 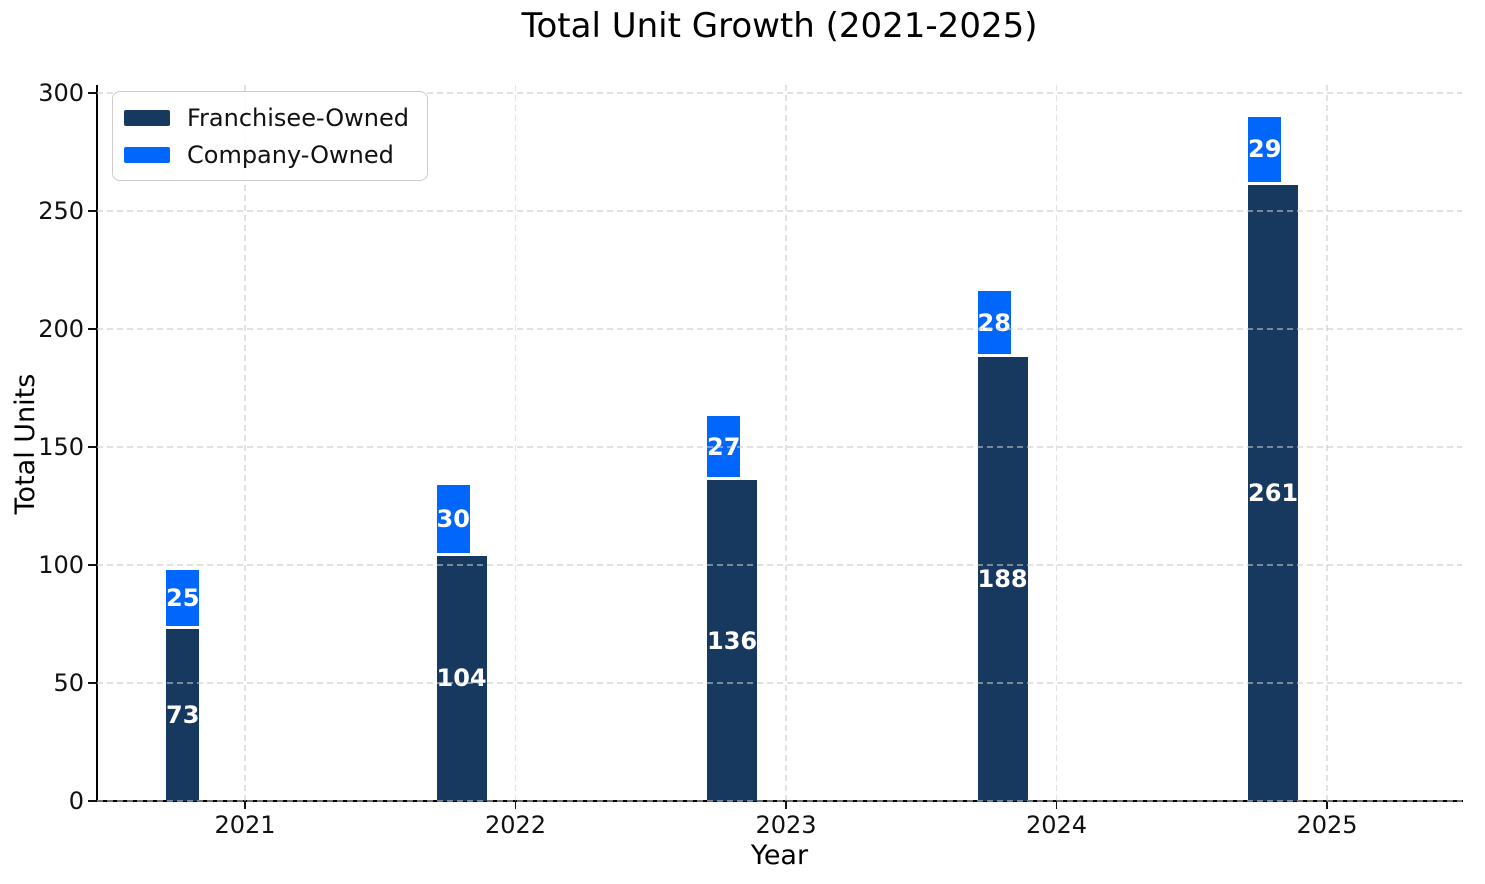 I want to click on bar-value-label: 104, so click(x=461, y=678).